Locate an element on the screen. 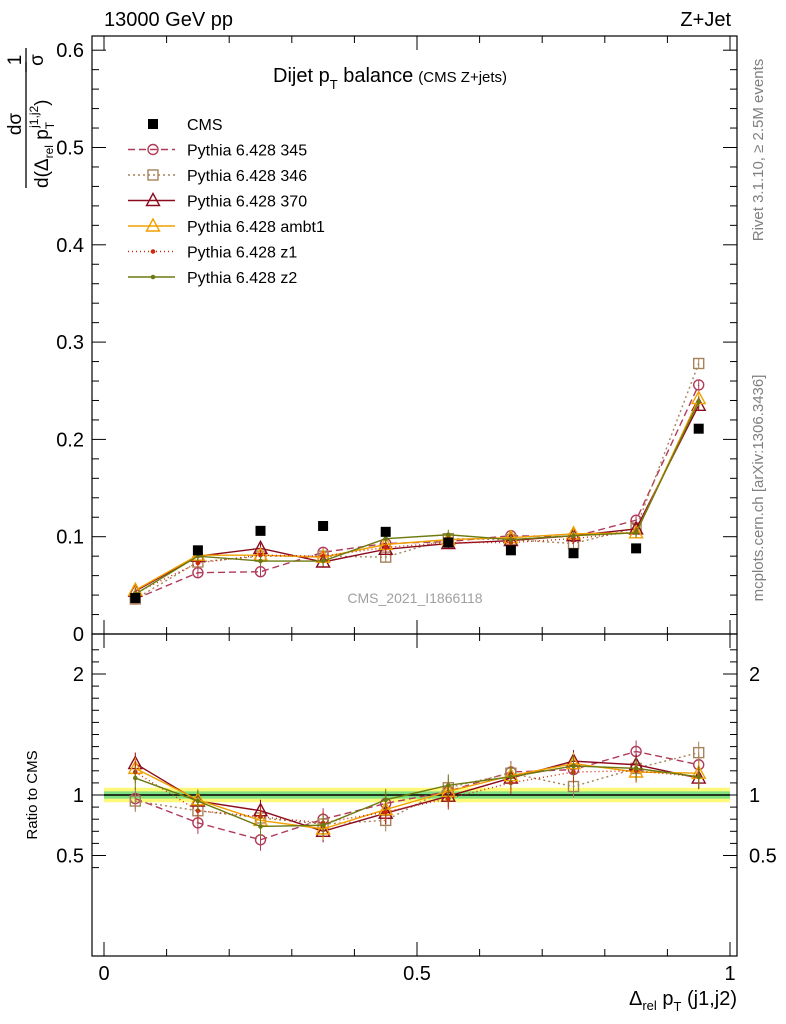 This screenshot has width=786, height=1024. cms-data-markers is located at coordinates (417, 513).